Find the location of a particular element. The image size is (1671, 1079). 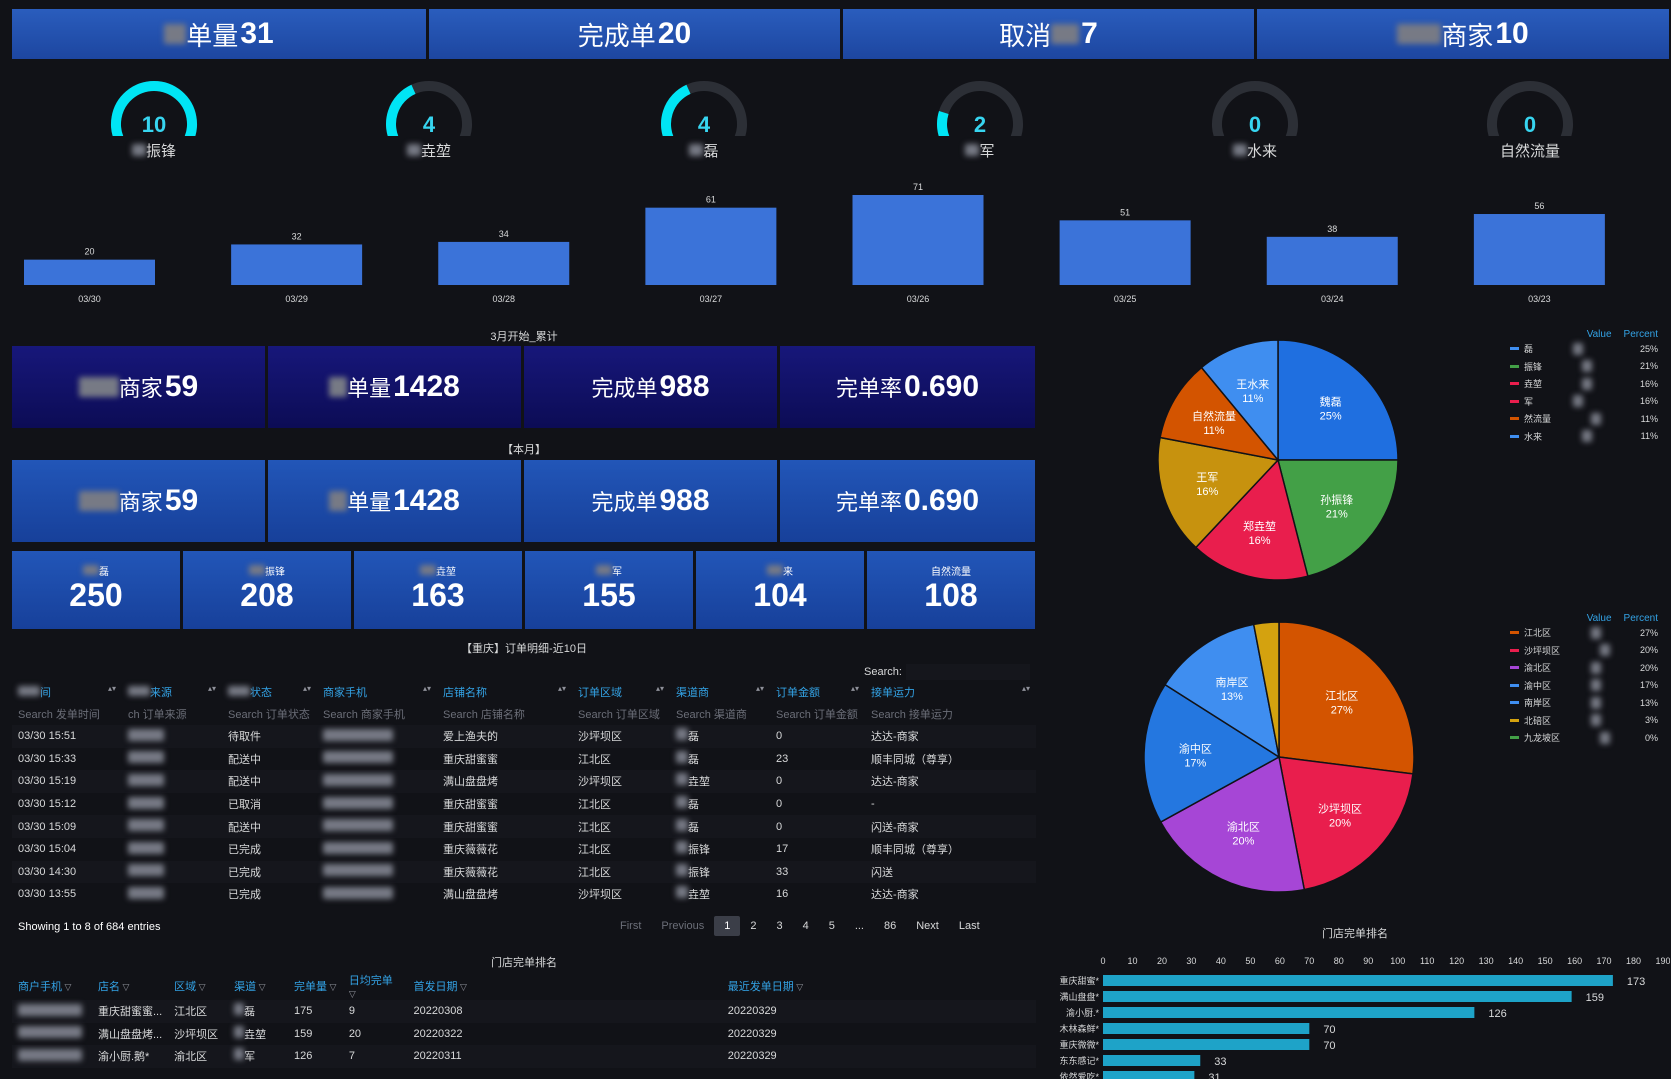

rank-col-header: 首发日期 ▽ is located at coordinates (565, 986).